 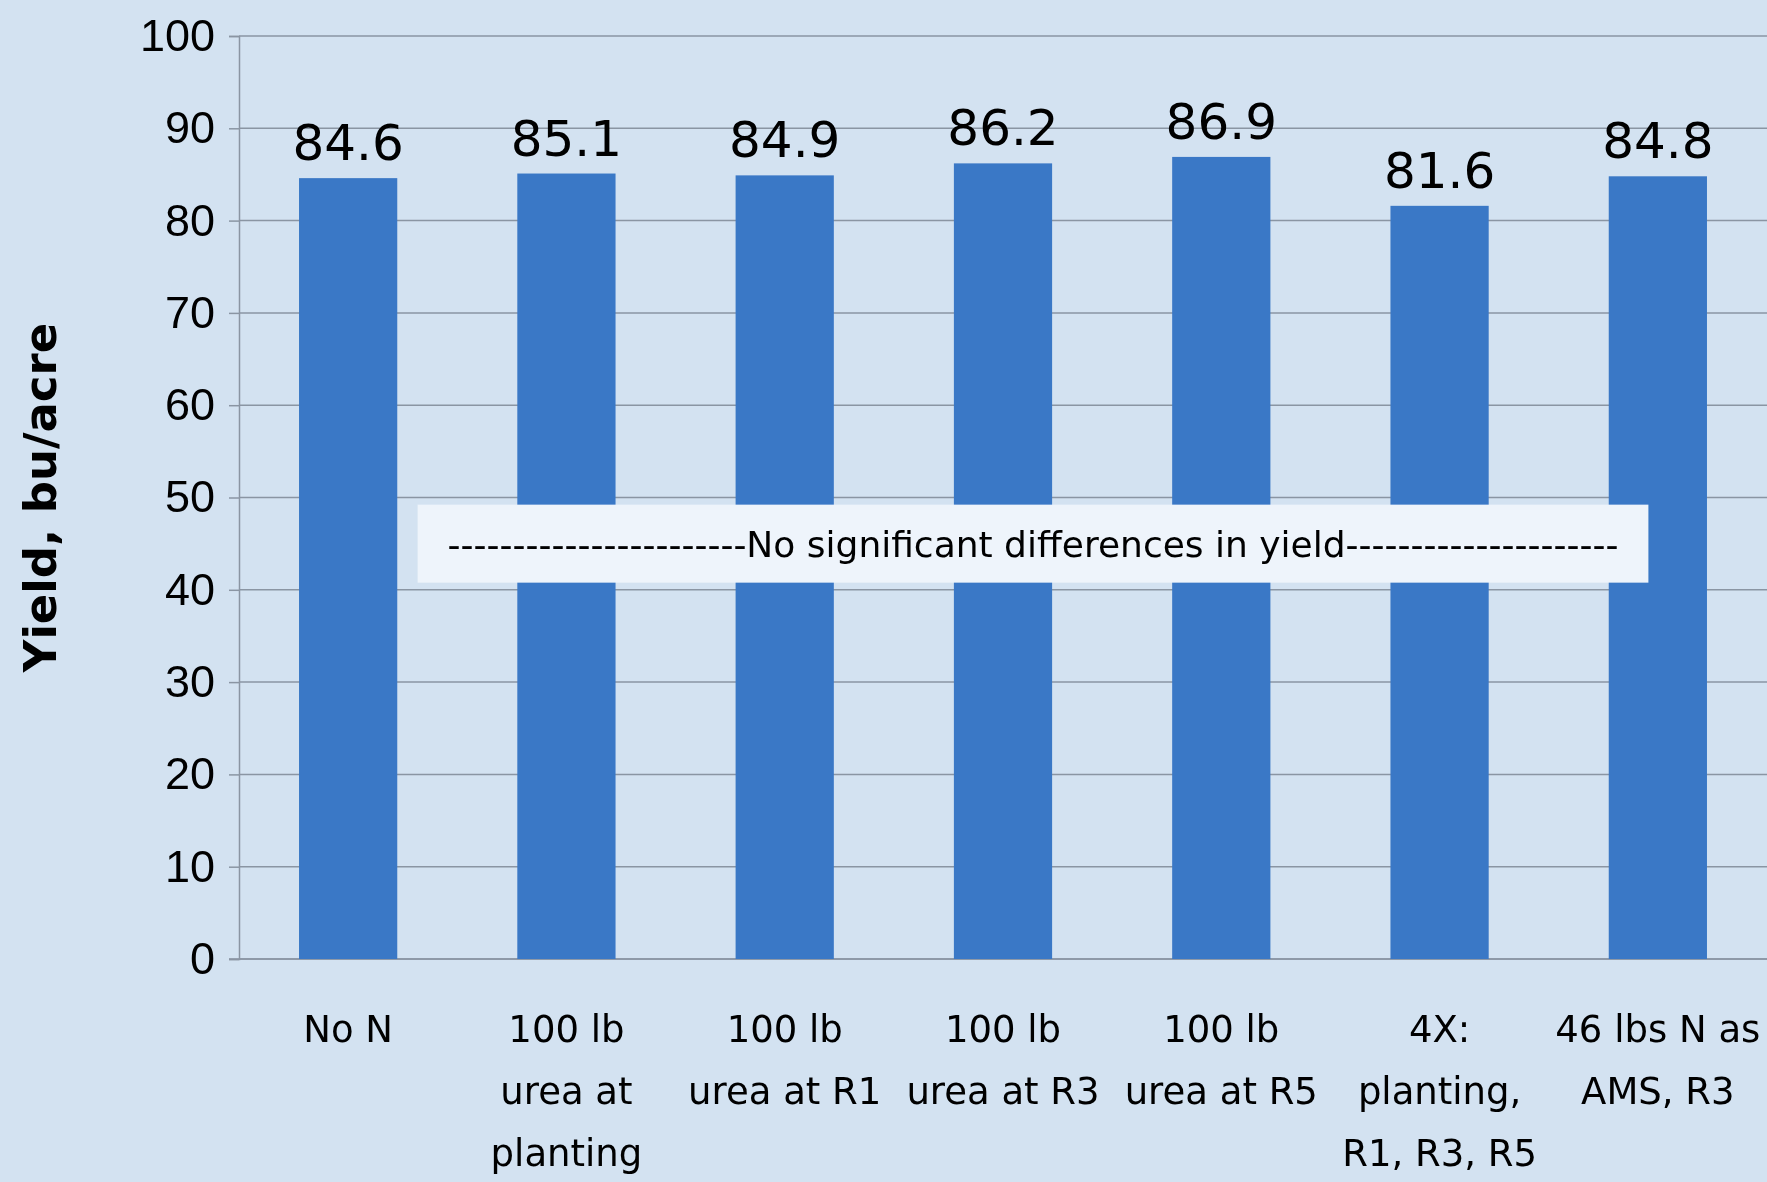 What do you see at coordinates (189, 497) in the screenshot?
I see `y-tick-label: 50` at bounding box center [189, 497].